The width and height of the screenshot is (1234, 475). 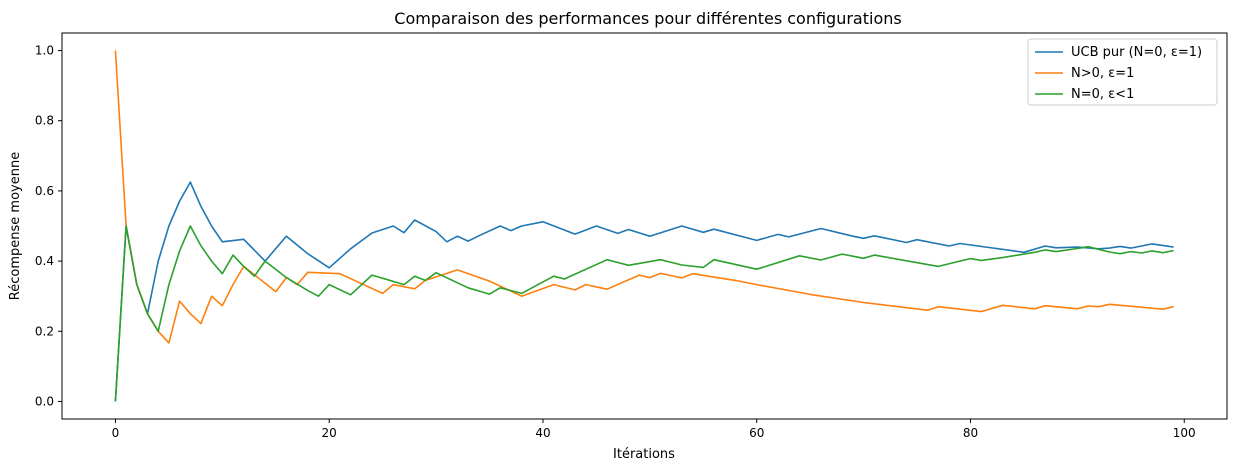 I want to click on legend: UCB pur (N=0, ε=1) N>0, ε=1 N=0, ε<1, so click(x=1122, y=72).